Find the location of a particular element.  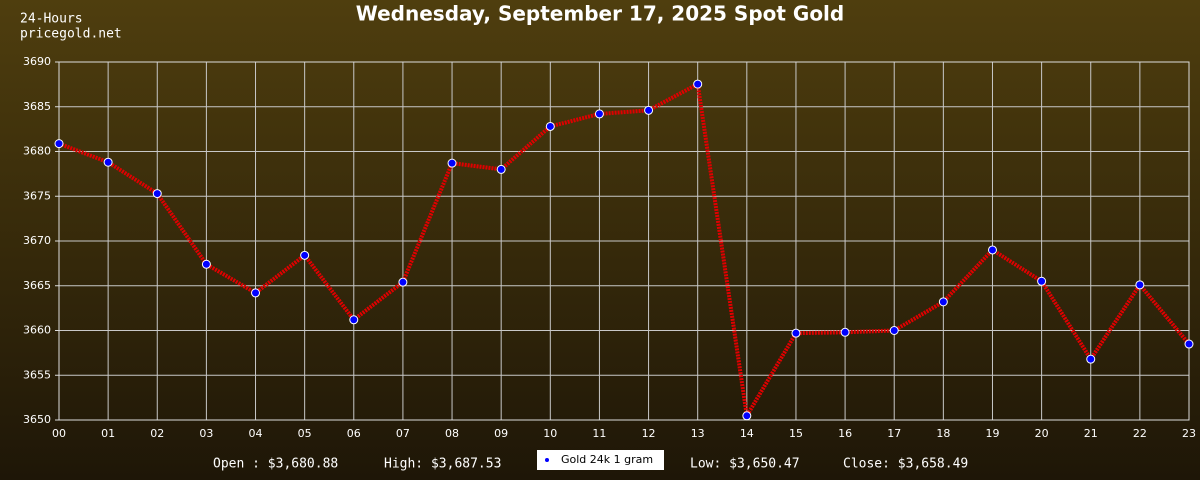

y-tick-label: 3670 is located at coordinates (37, 240).